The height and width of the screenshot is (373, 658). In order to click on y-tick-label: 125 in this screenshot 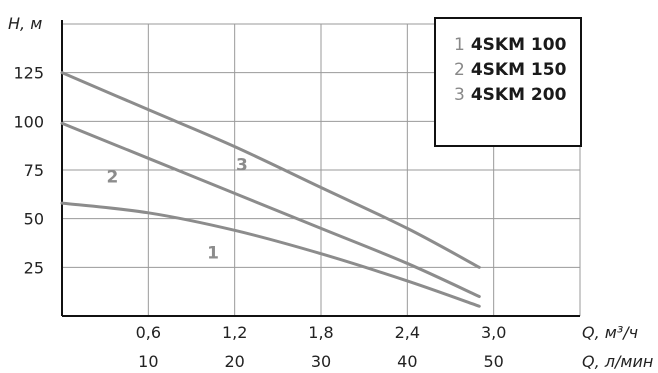, I will do `click(28, 73)`.